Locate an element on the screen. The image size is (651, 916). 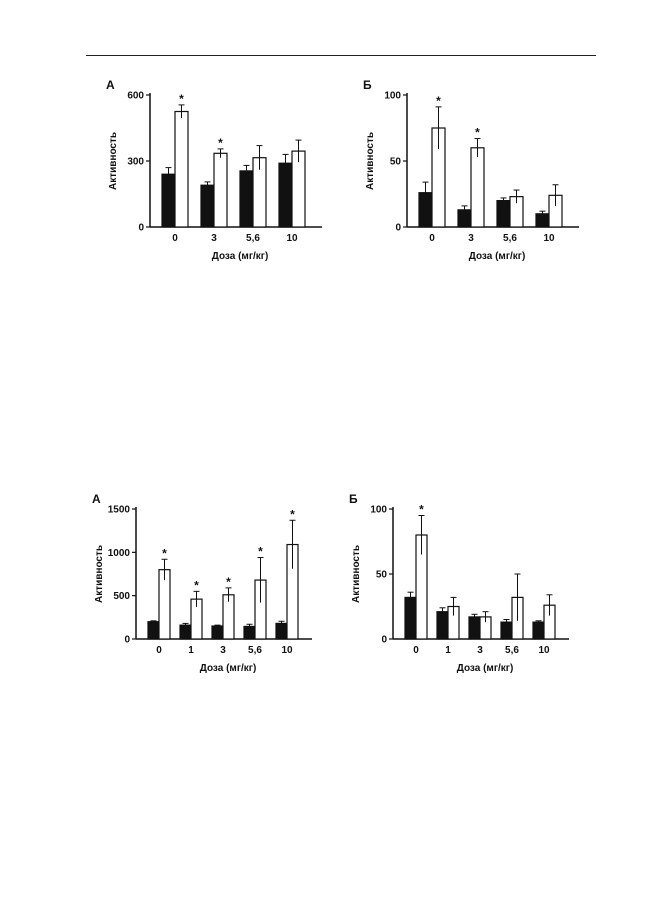
y-tick-label: 1500 is located at coordinates (119, 510).